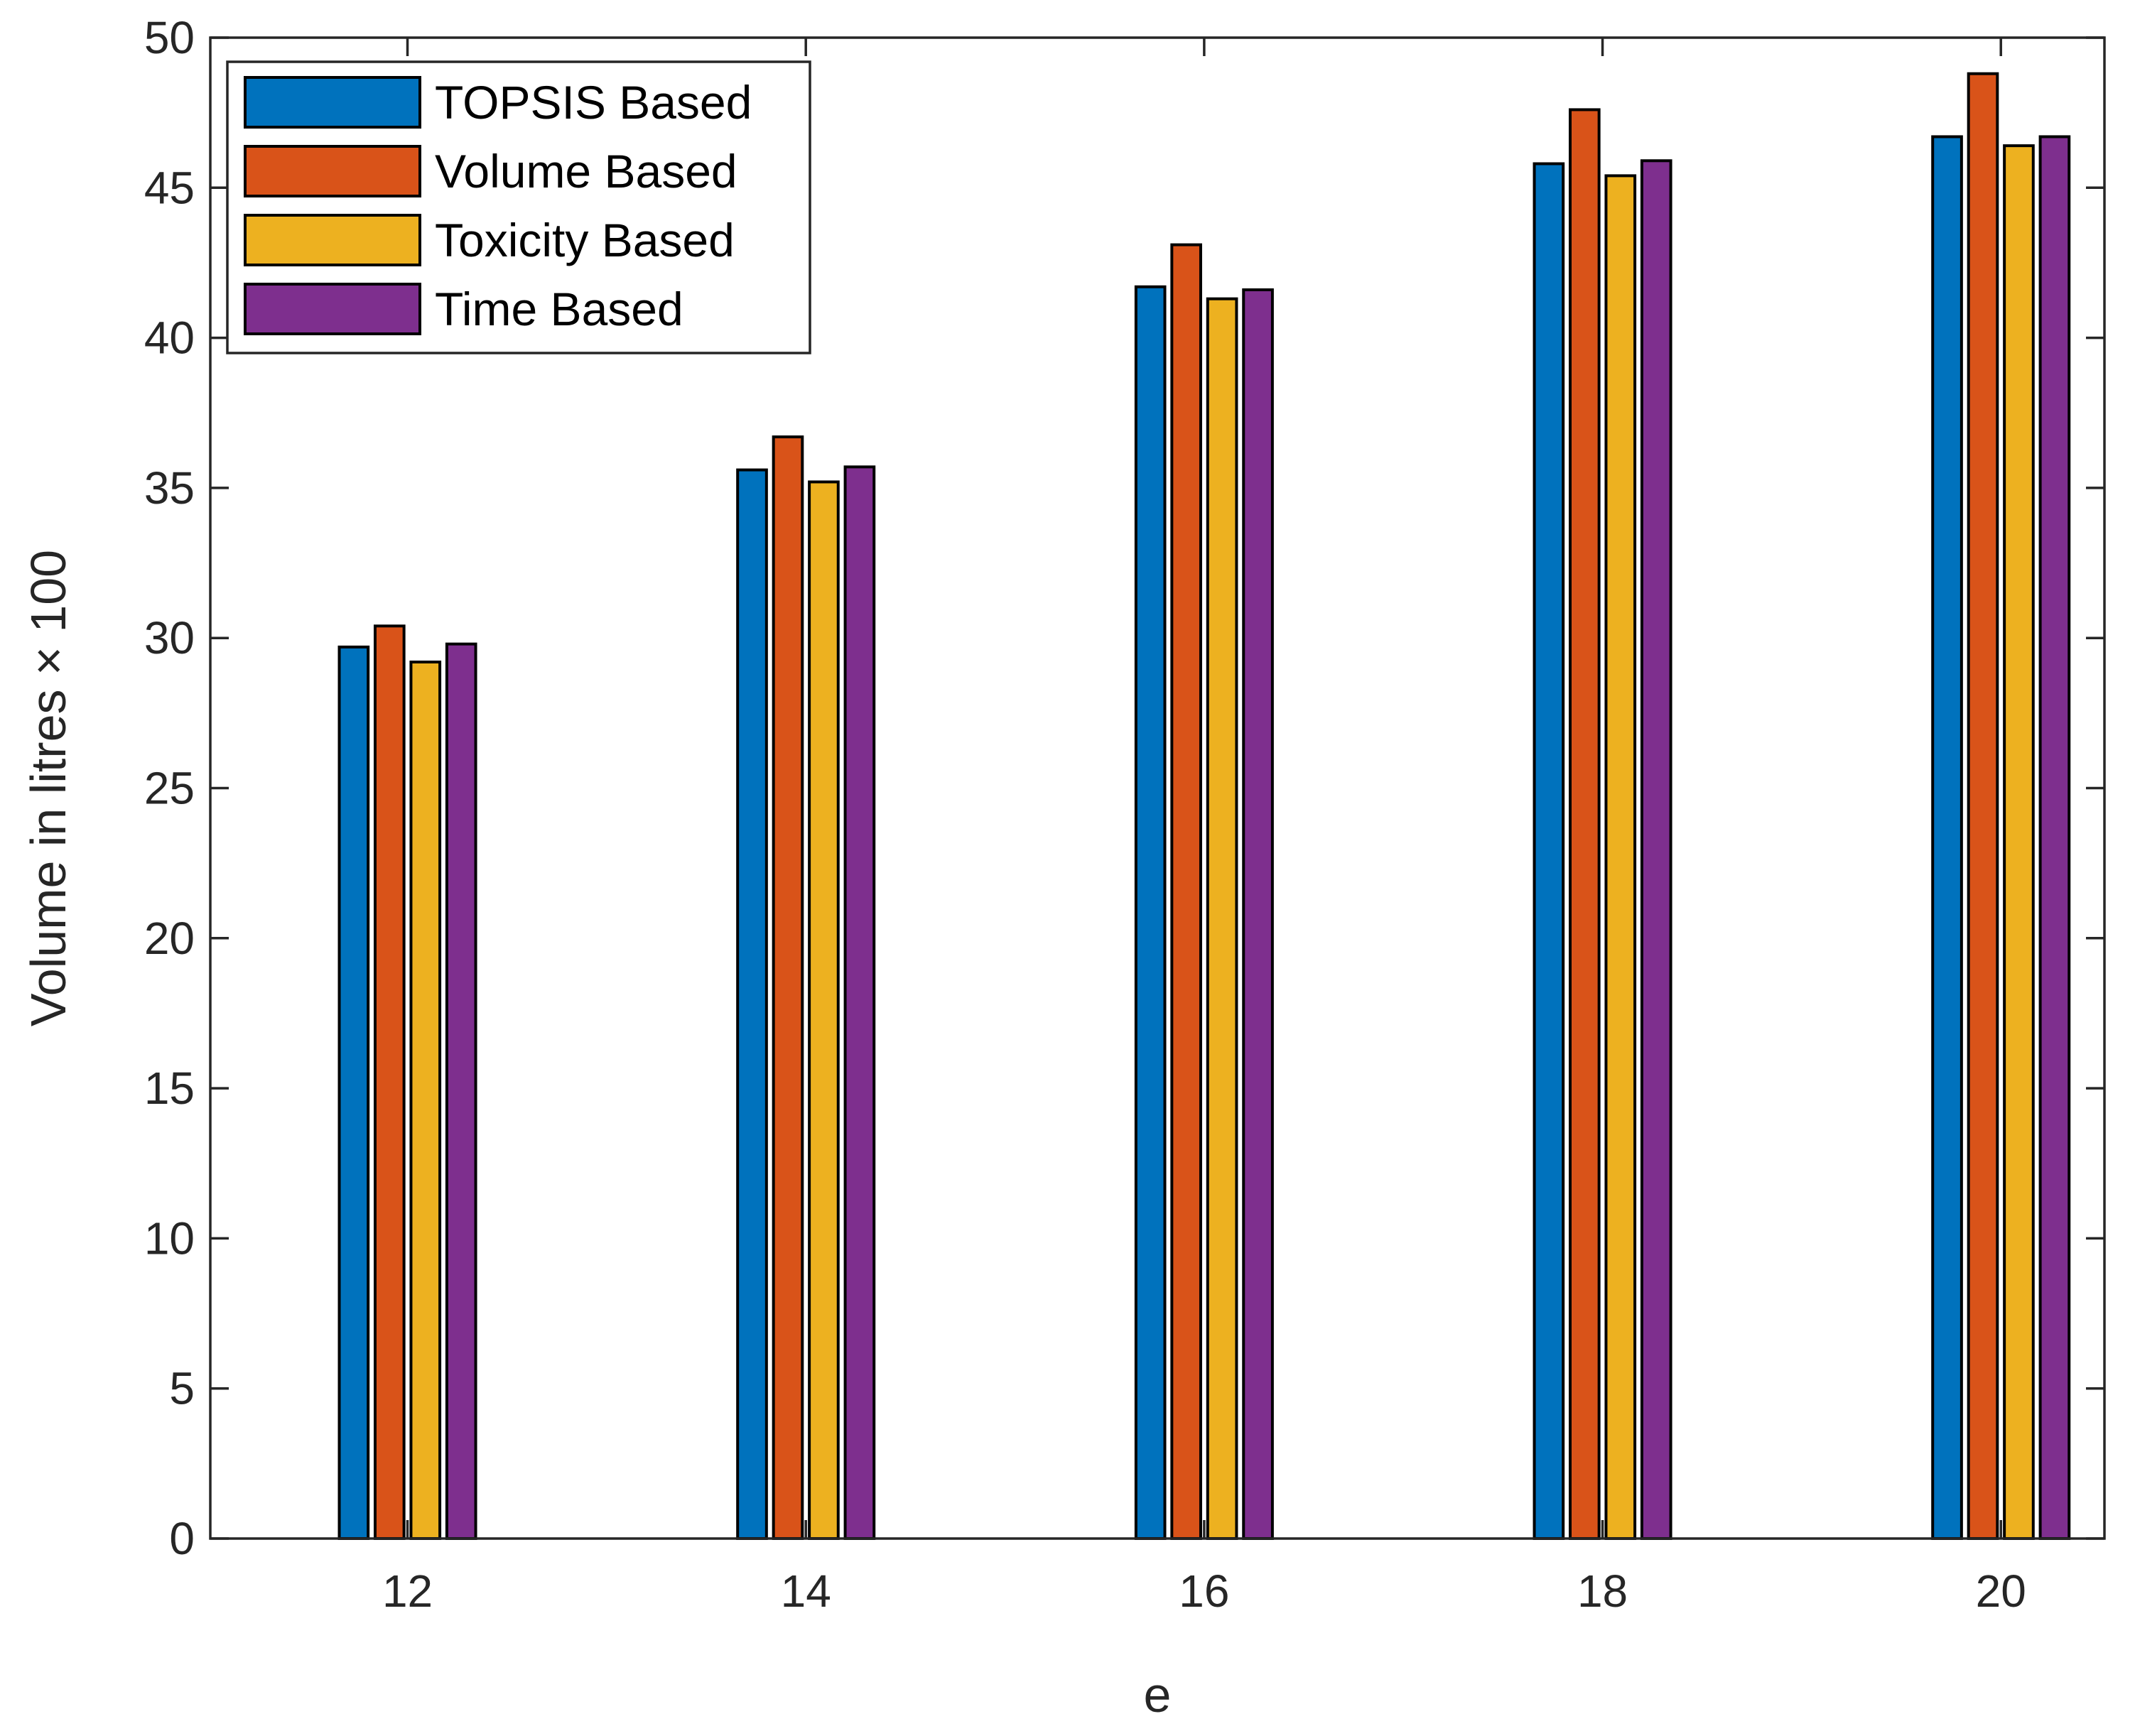 The width and height of the screenshot is (2135, 1736). Describe the element at coordinates (170, 1238) in the screenshot. I see `y-tick-label: 10` at that location.